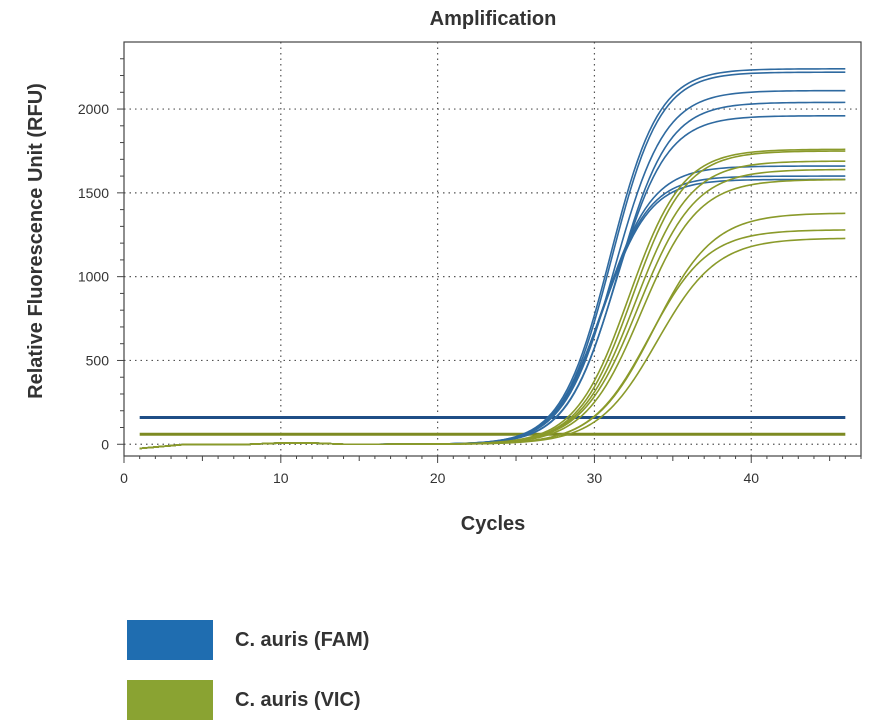  I want to click on legend-item-fam: C. auris (FAM), so click(248, 640).